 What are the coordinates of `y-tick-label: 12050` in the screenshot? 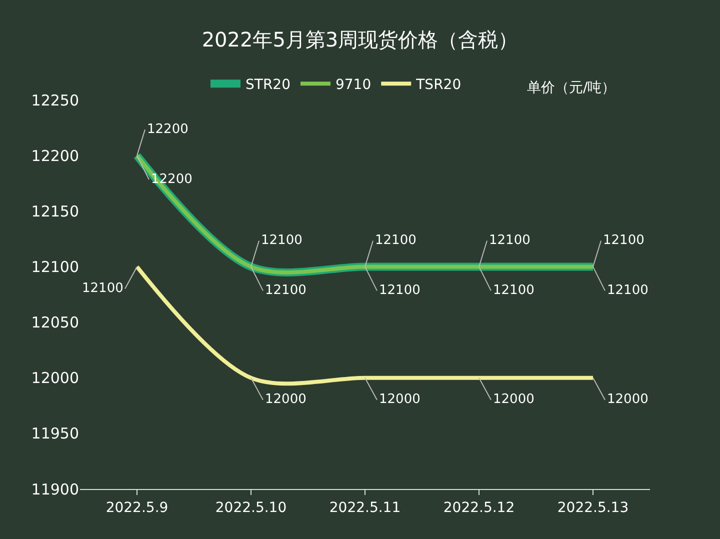 It's located at (55, 323).